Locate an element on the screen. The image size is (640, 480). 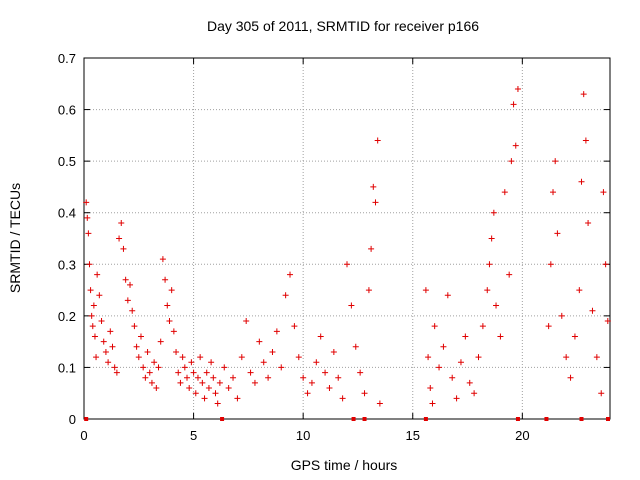
y-tick-label: 0.5 is located at coordinates (67, 161).